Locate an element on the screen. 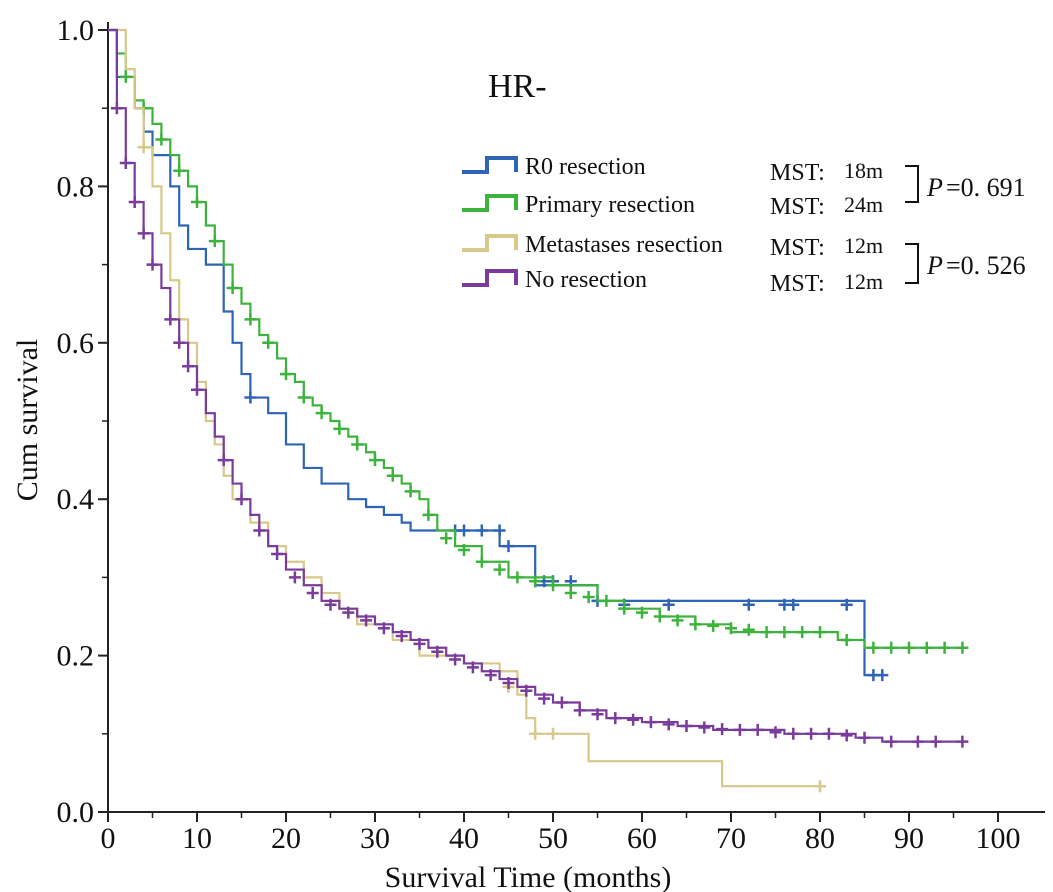 Image resolution: width=1053 pixels, height=892 pixels. p-value: =0. 691 is located at coordinates (986, 187).